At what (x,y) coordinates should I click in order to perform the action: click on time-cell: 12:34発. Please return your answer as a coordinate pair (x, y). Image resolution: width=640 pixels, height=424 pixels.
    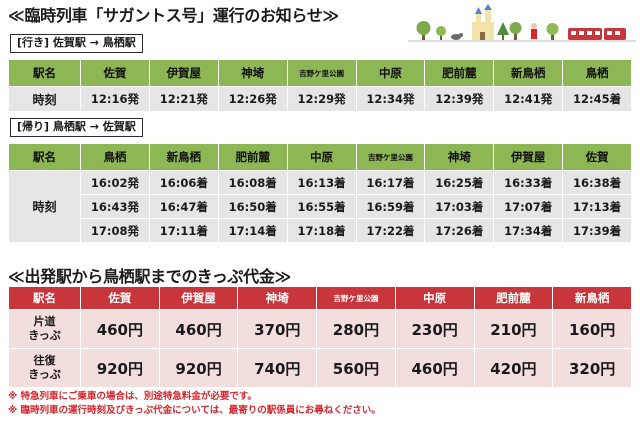
    Looking at the image, I should click on (390, 99).